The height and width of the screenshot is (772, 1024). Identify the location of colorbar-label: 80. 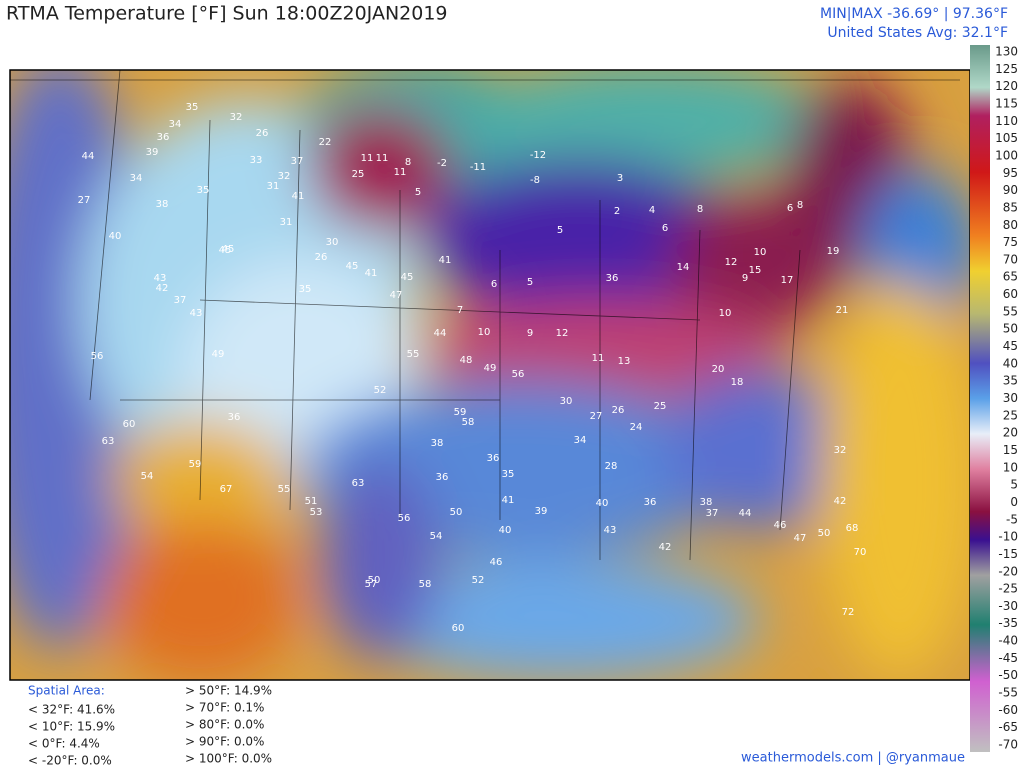
(1010, 225).